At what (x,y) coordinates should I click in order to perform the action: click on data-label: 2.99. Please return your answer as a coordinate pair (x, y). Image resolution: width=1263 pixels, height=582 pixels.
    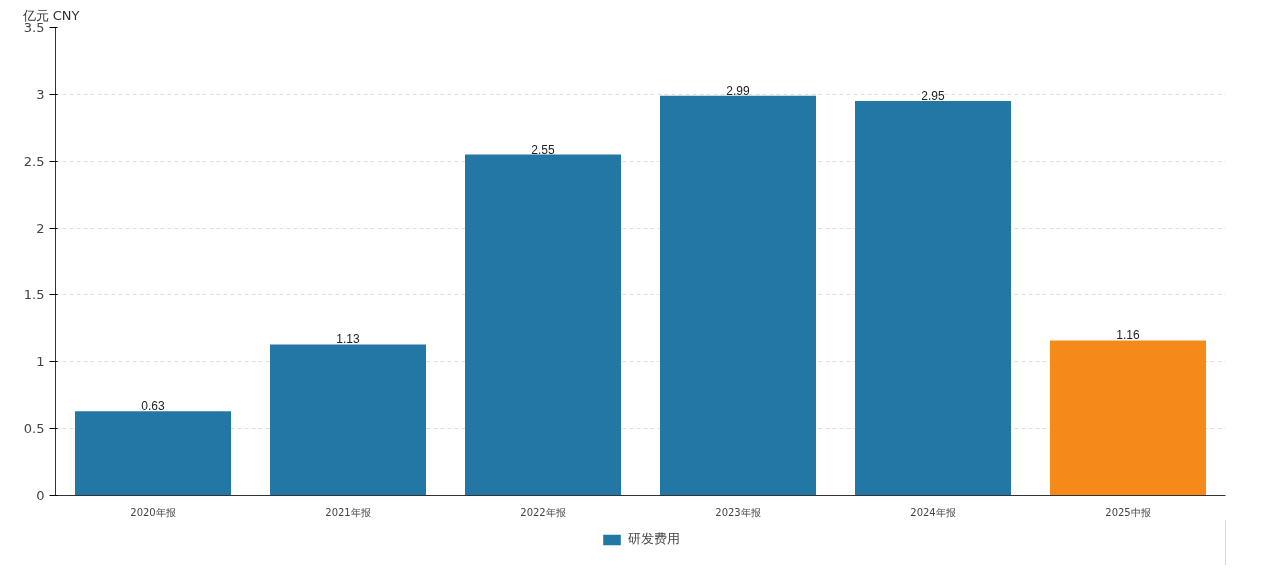
    Looking at the image, I should click on (738, 90).